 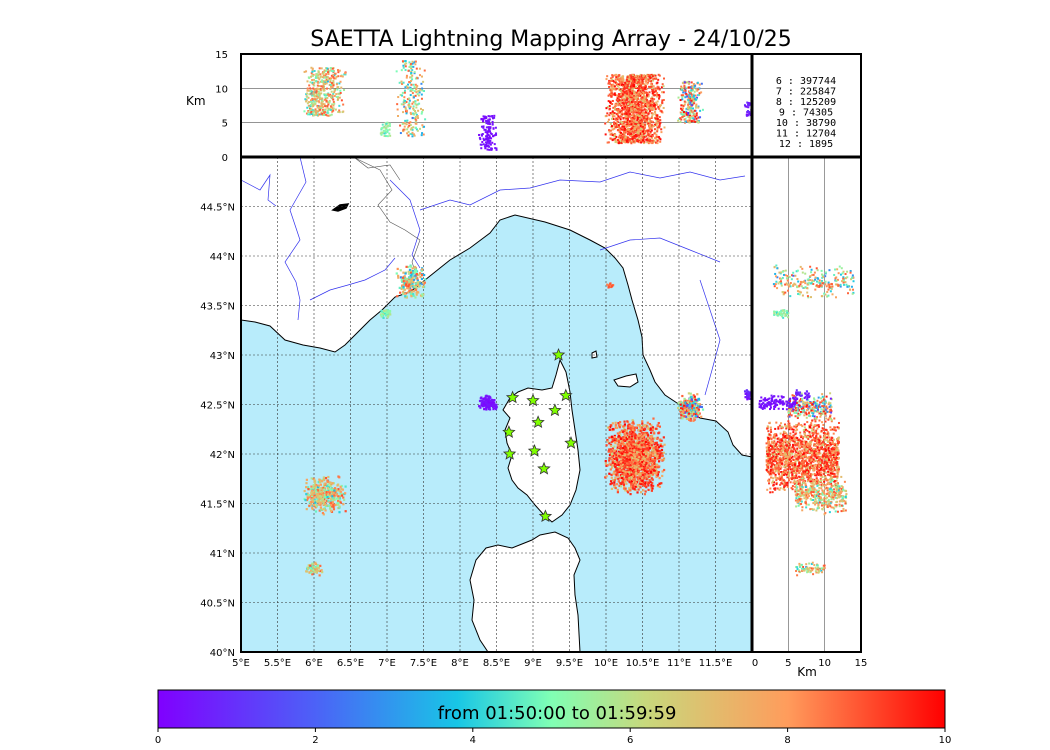 I want to click on station-count-entry: 12 : 1895, so click(x=806, y=144).